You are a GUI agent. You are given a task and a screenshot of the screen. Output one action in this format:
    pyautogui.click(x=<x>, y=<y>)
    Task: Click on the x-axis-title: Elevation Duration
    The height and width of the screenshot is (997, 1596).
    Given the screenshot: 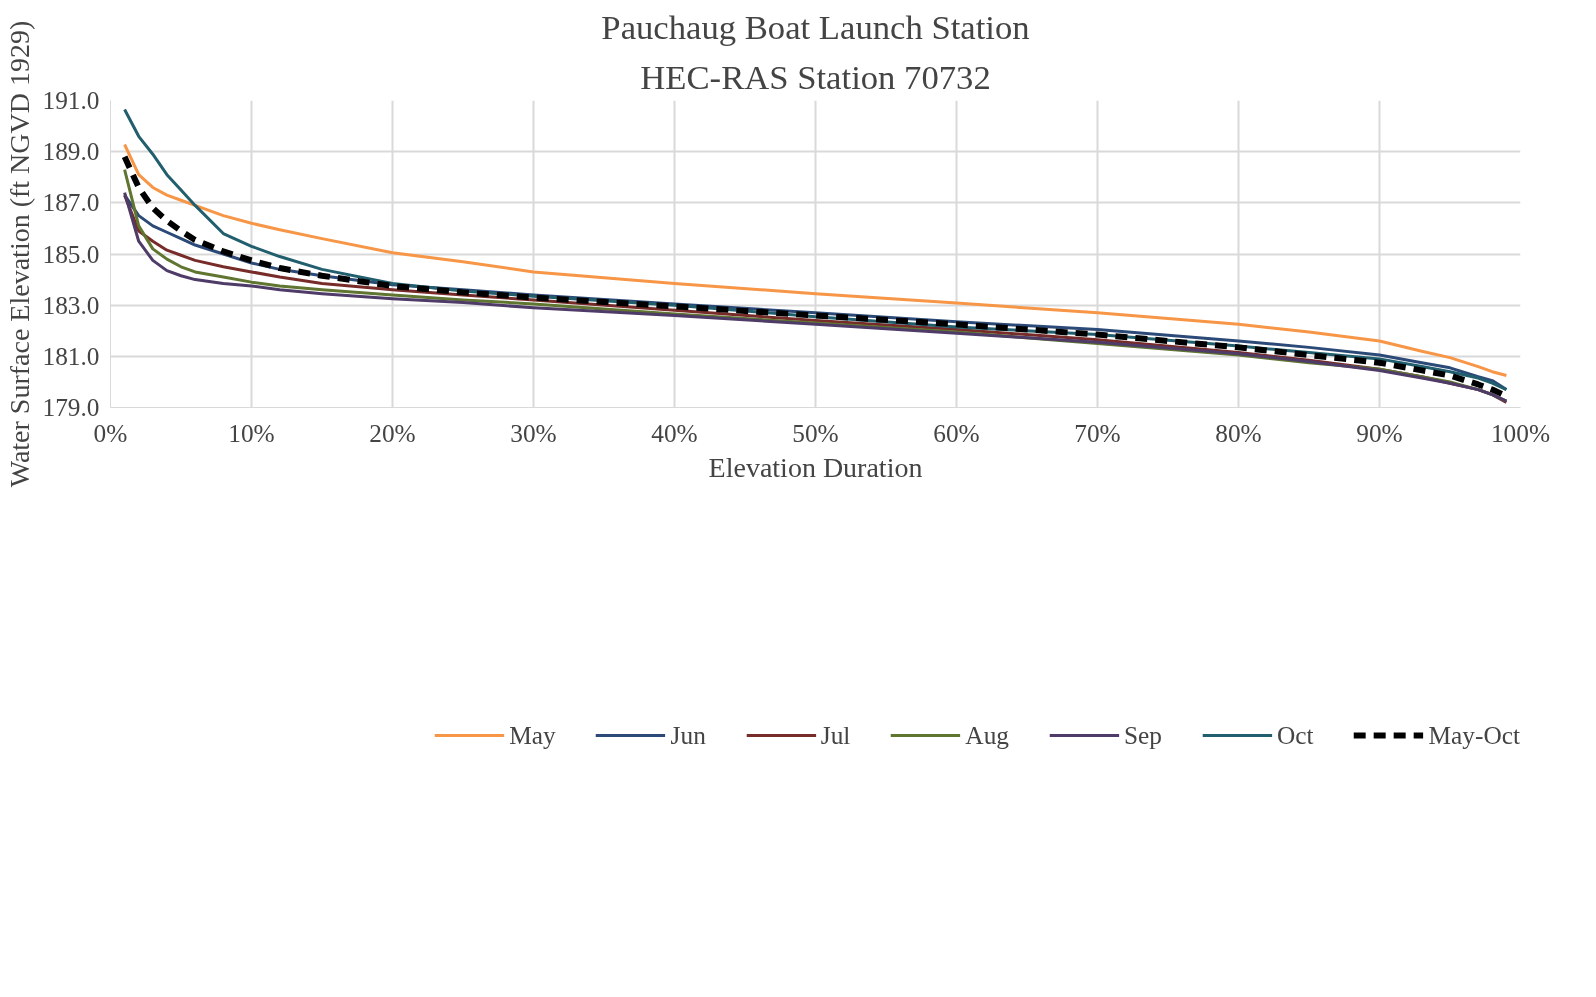 What is the action you would take?
    pyautogui.click(x=815, y=467)
    